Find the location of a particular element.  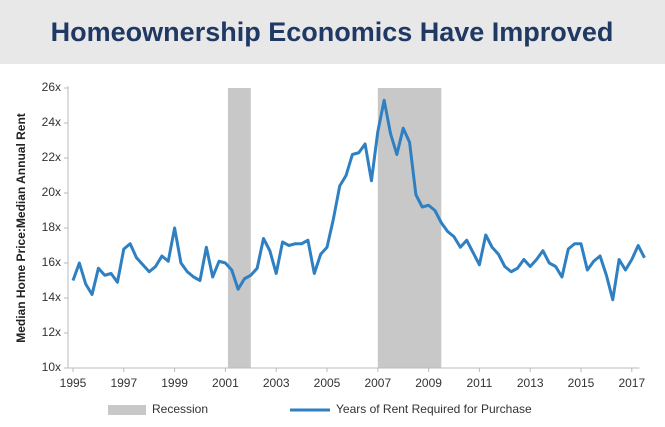

y-tick-label: 22x is located at coordinates (51, 157).